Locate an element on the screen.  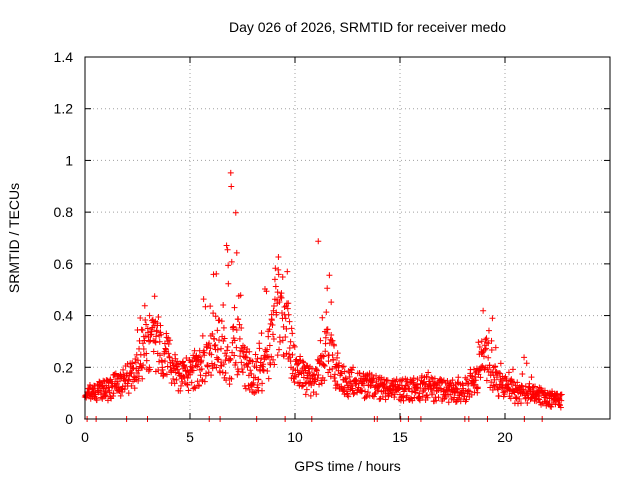
x-tick-label: 10 is located at coordinates (295, 437).